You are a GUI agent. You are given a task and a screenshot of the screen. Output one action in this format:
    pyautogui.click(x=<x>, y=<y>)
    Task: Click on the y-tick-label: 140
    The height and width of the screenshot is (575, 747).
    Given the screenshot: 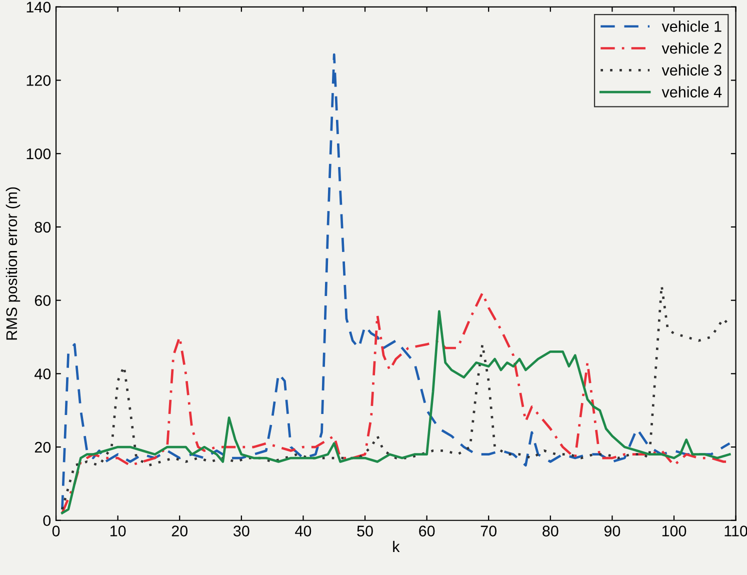 What is the action you would take?
    pyautogui.click(x=38, y=7)
    